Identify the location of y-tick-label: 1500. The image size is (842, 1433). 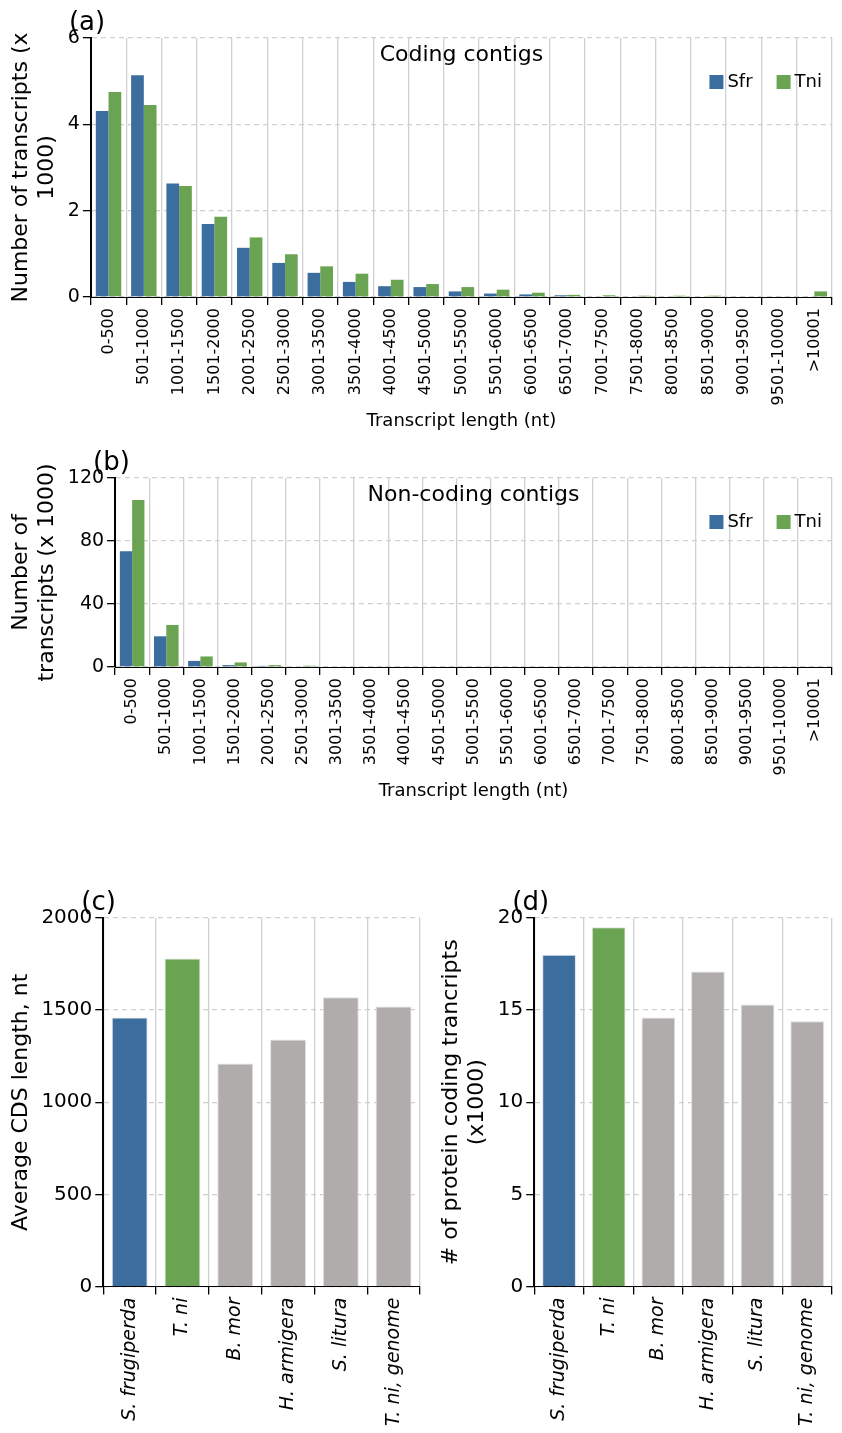
(67, 1008).